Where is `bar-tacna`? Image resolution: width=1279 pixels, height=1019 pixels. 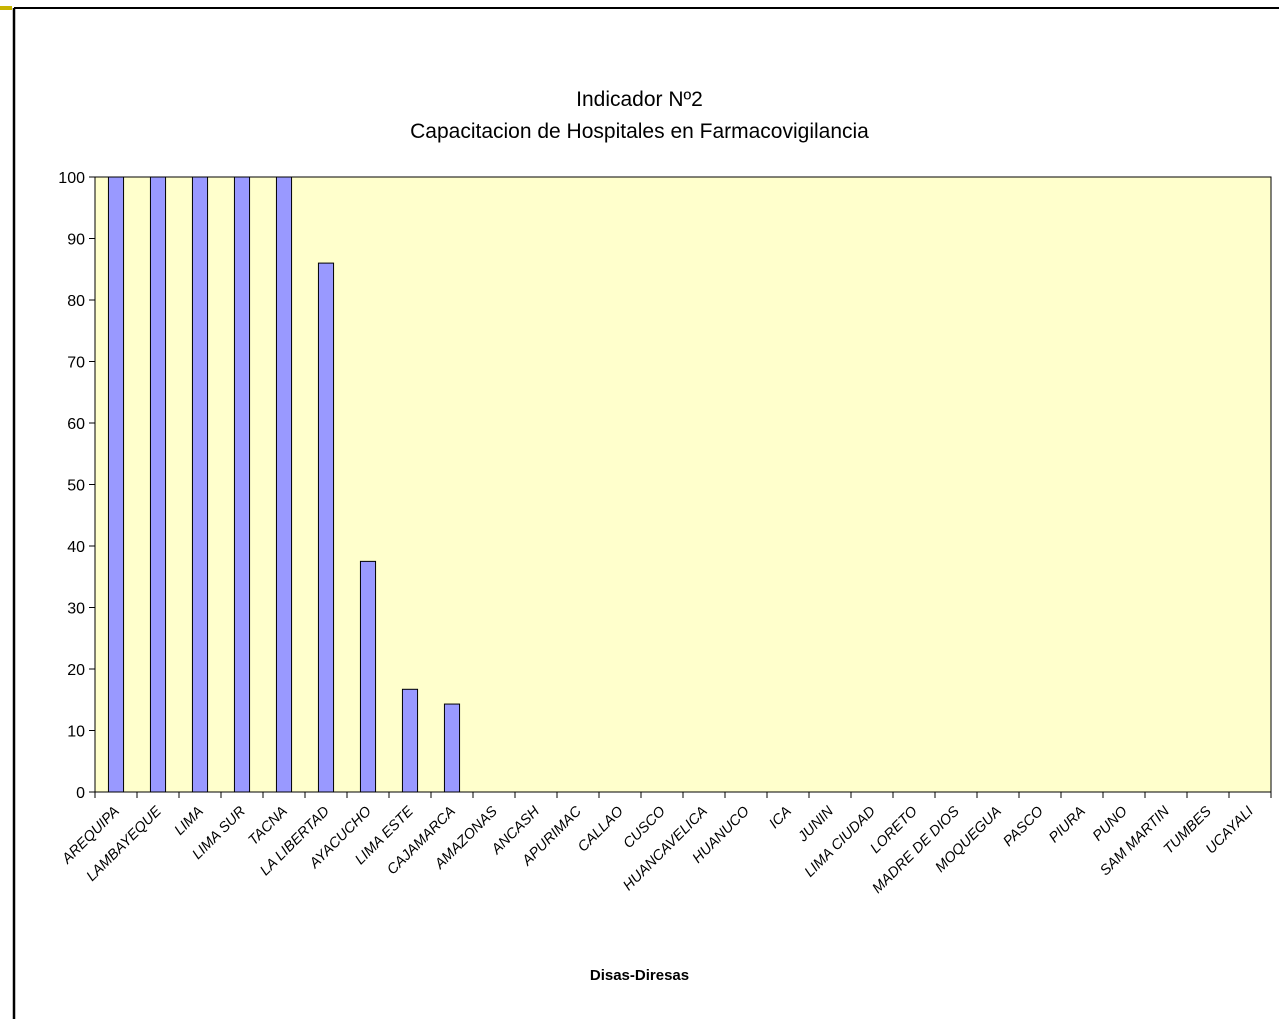
bar-tacna is located at coordinates (284, 484).